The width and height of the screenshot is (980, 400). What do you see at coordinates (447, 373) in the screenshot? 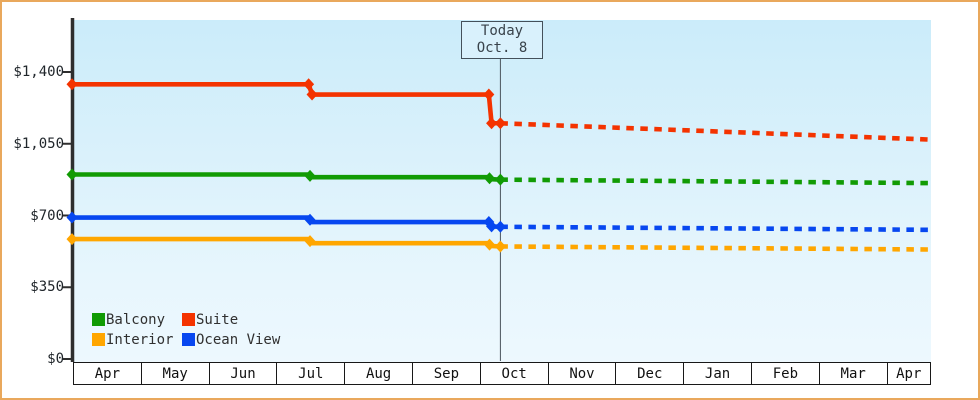
I see `month-cell-sep-5: Sep` at bounding box center [447, 373].